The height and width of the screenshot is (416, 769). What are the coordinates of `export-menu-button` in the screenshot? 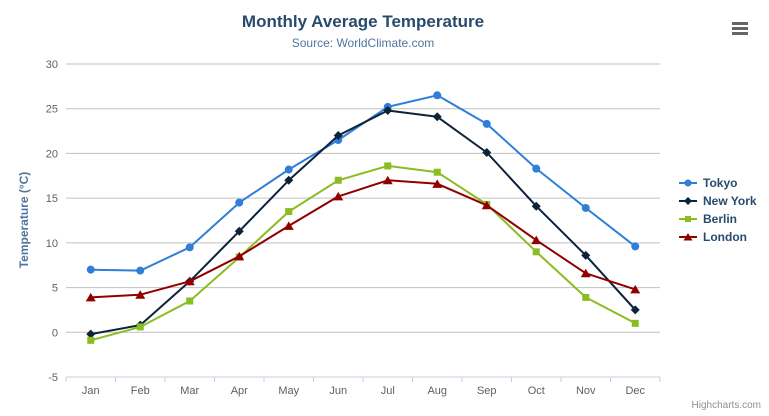 It's located at (741, 30).